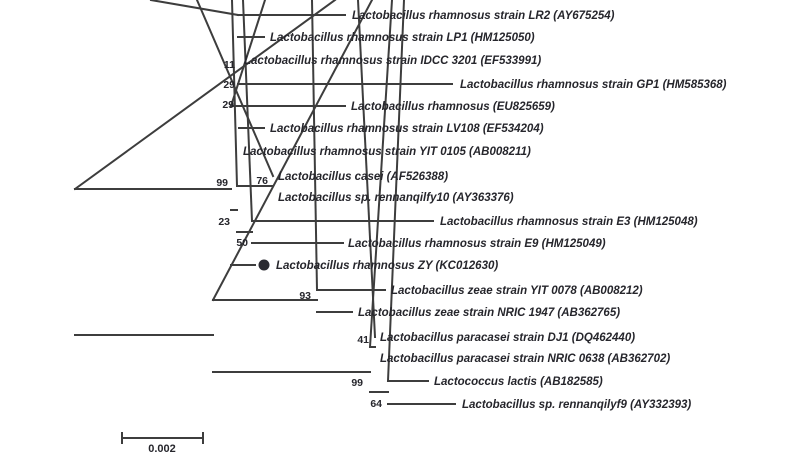 Image resolution: width=789 pixels, height=460 pixels. What do you see at coordinates (518, 382) in the screenshot?
I see `taxon-label: Lactococcus lactis (AB182585)` at bounding box center [518, 382].